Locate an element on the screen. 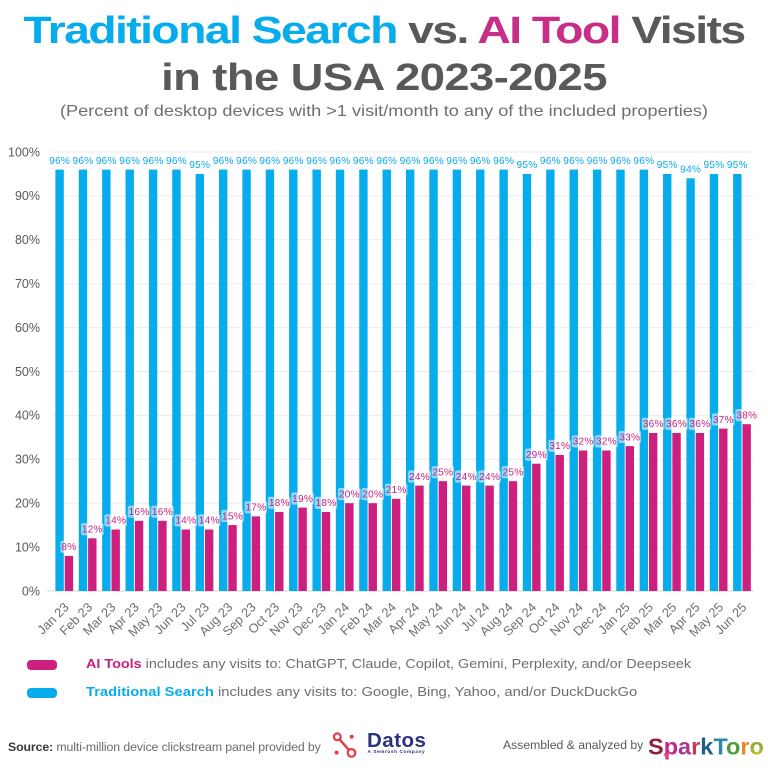 This screenshot has width=768, height=768. svg-text: 0% is located at coordinates (31, 591).